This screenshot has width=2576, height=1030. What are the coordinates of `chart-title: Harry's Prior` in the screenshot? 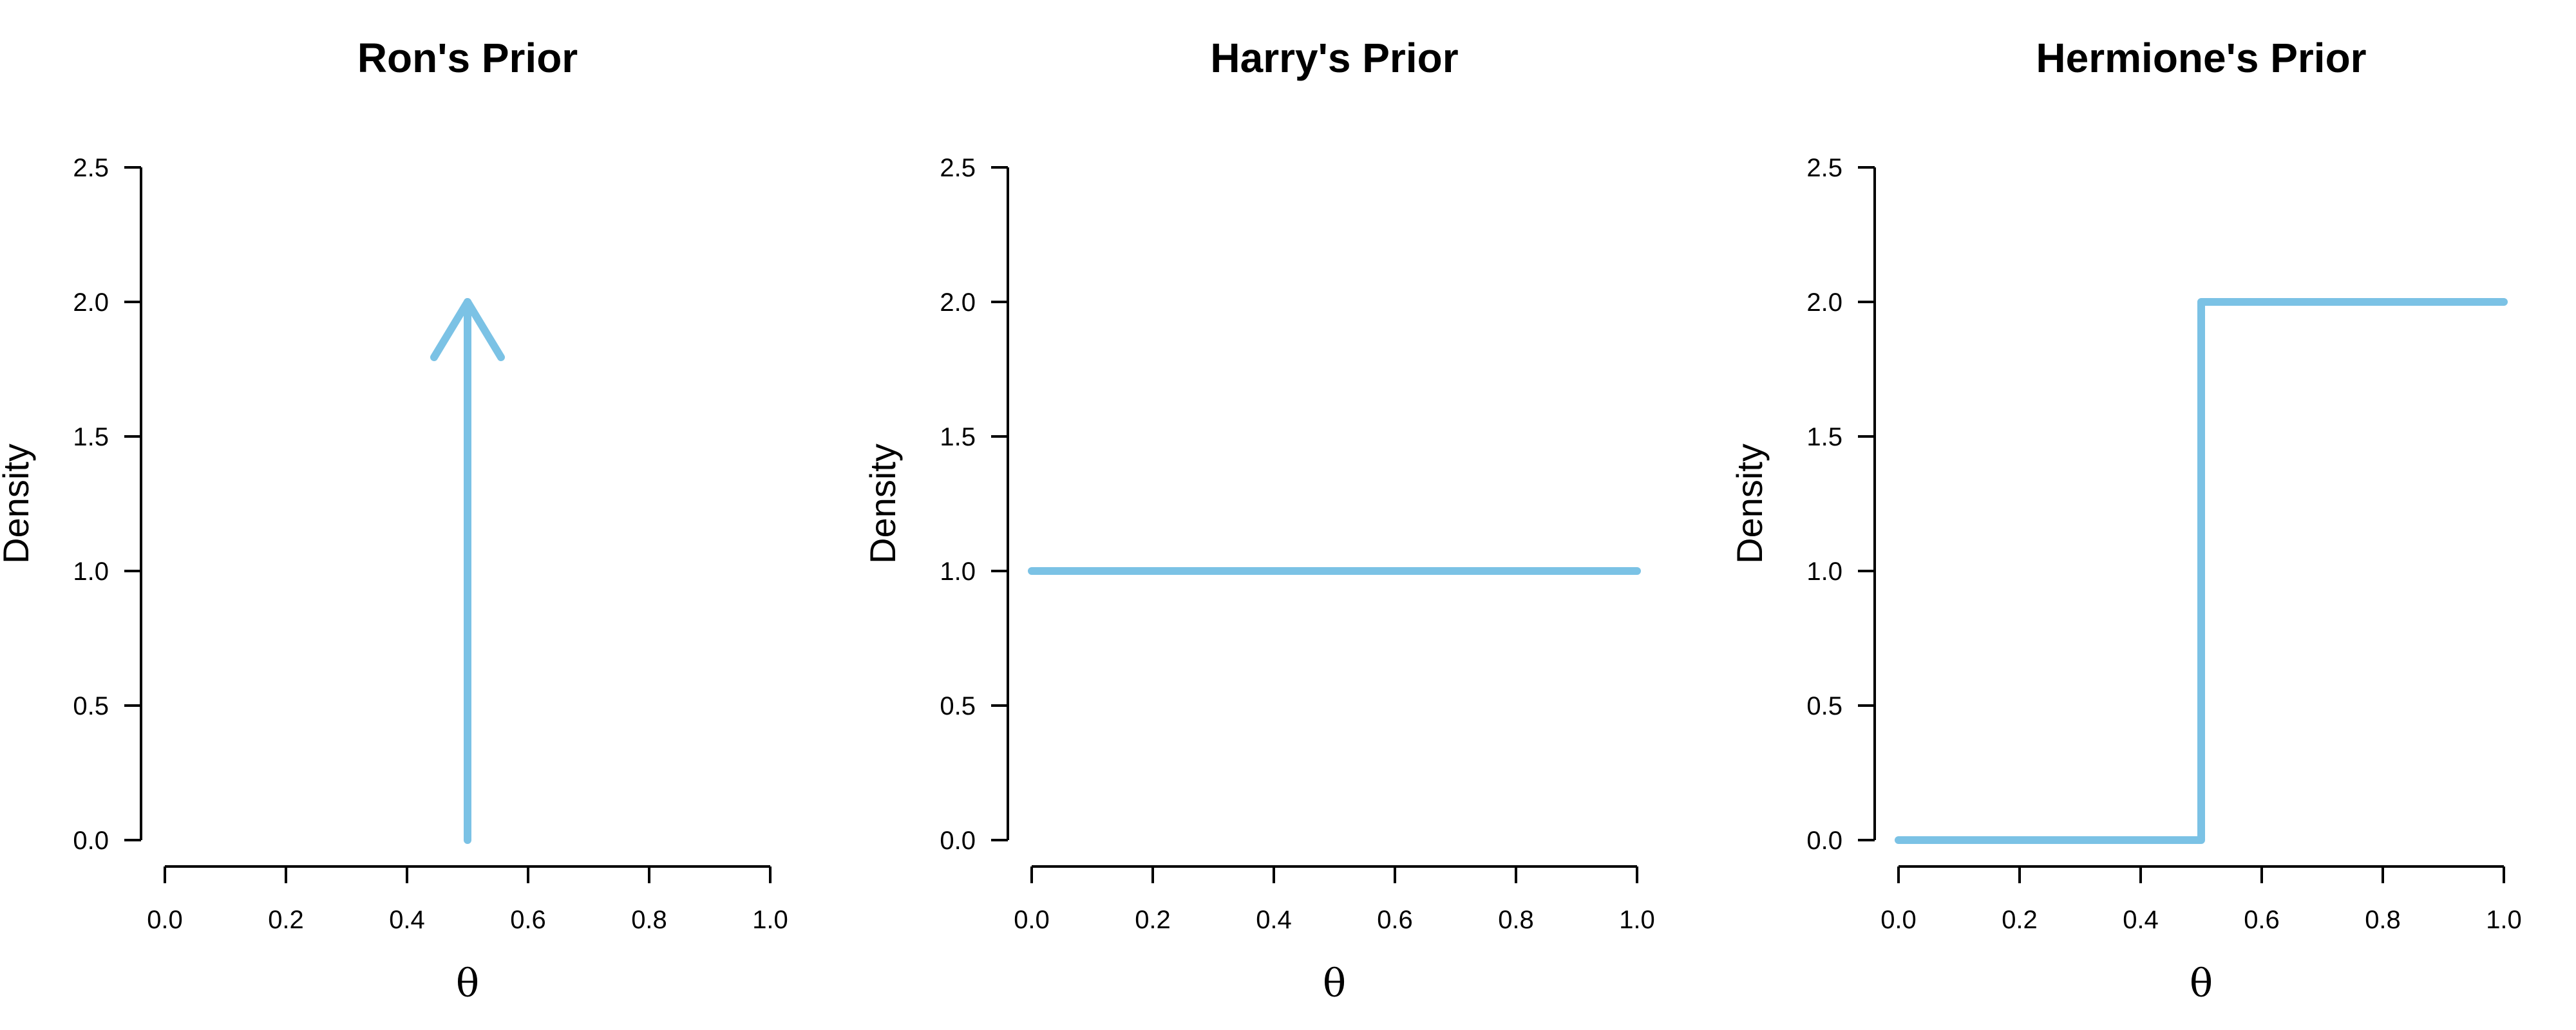 It's located at (1334, 58).